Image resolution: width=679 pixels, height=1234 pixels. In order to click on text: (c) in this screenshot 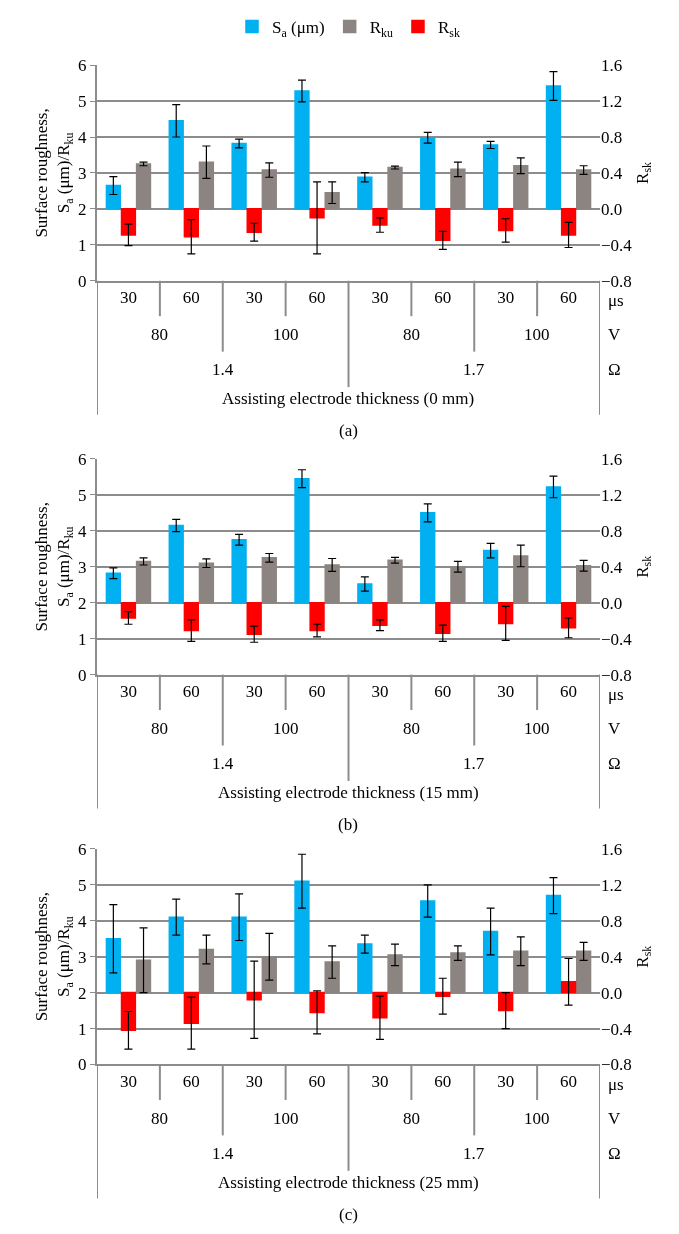, I will do `click(348, 1214)`.